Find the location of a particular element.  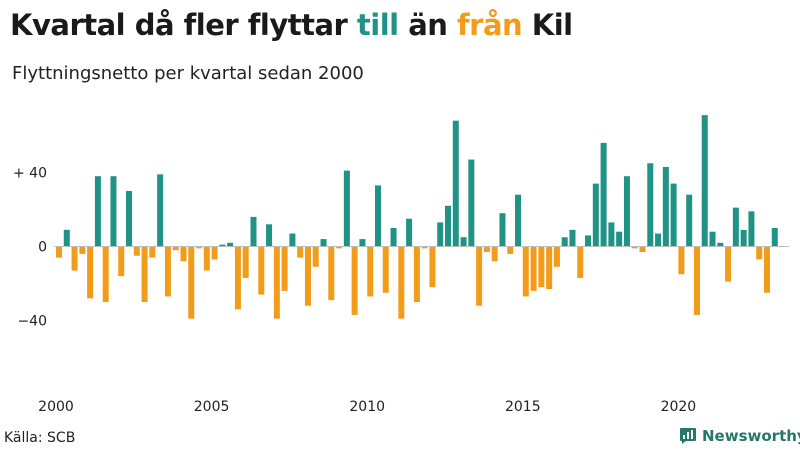

x-tick-label: 2000 is located at coordinates (56, 407).